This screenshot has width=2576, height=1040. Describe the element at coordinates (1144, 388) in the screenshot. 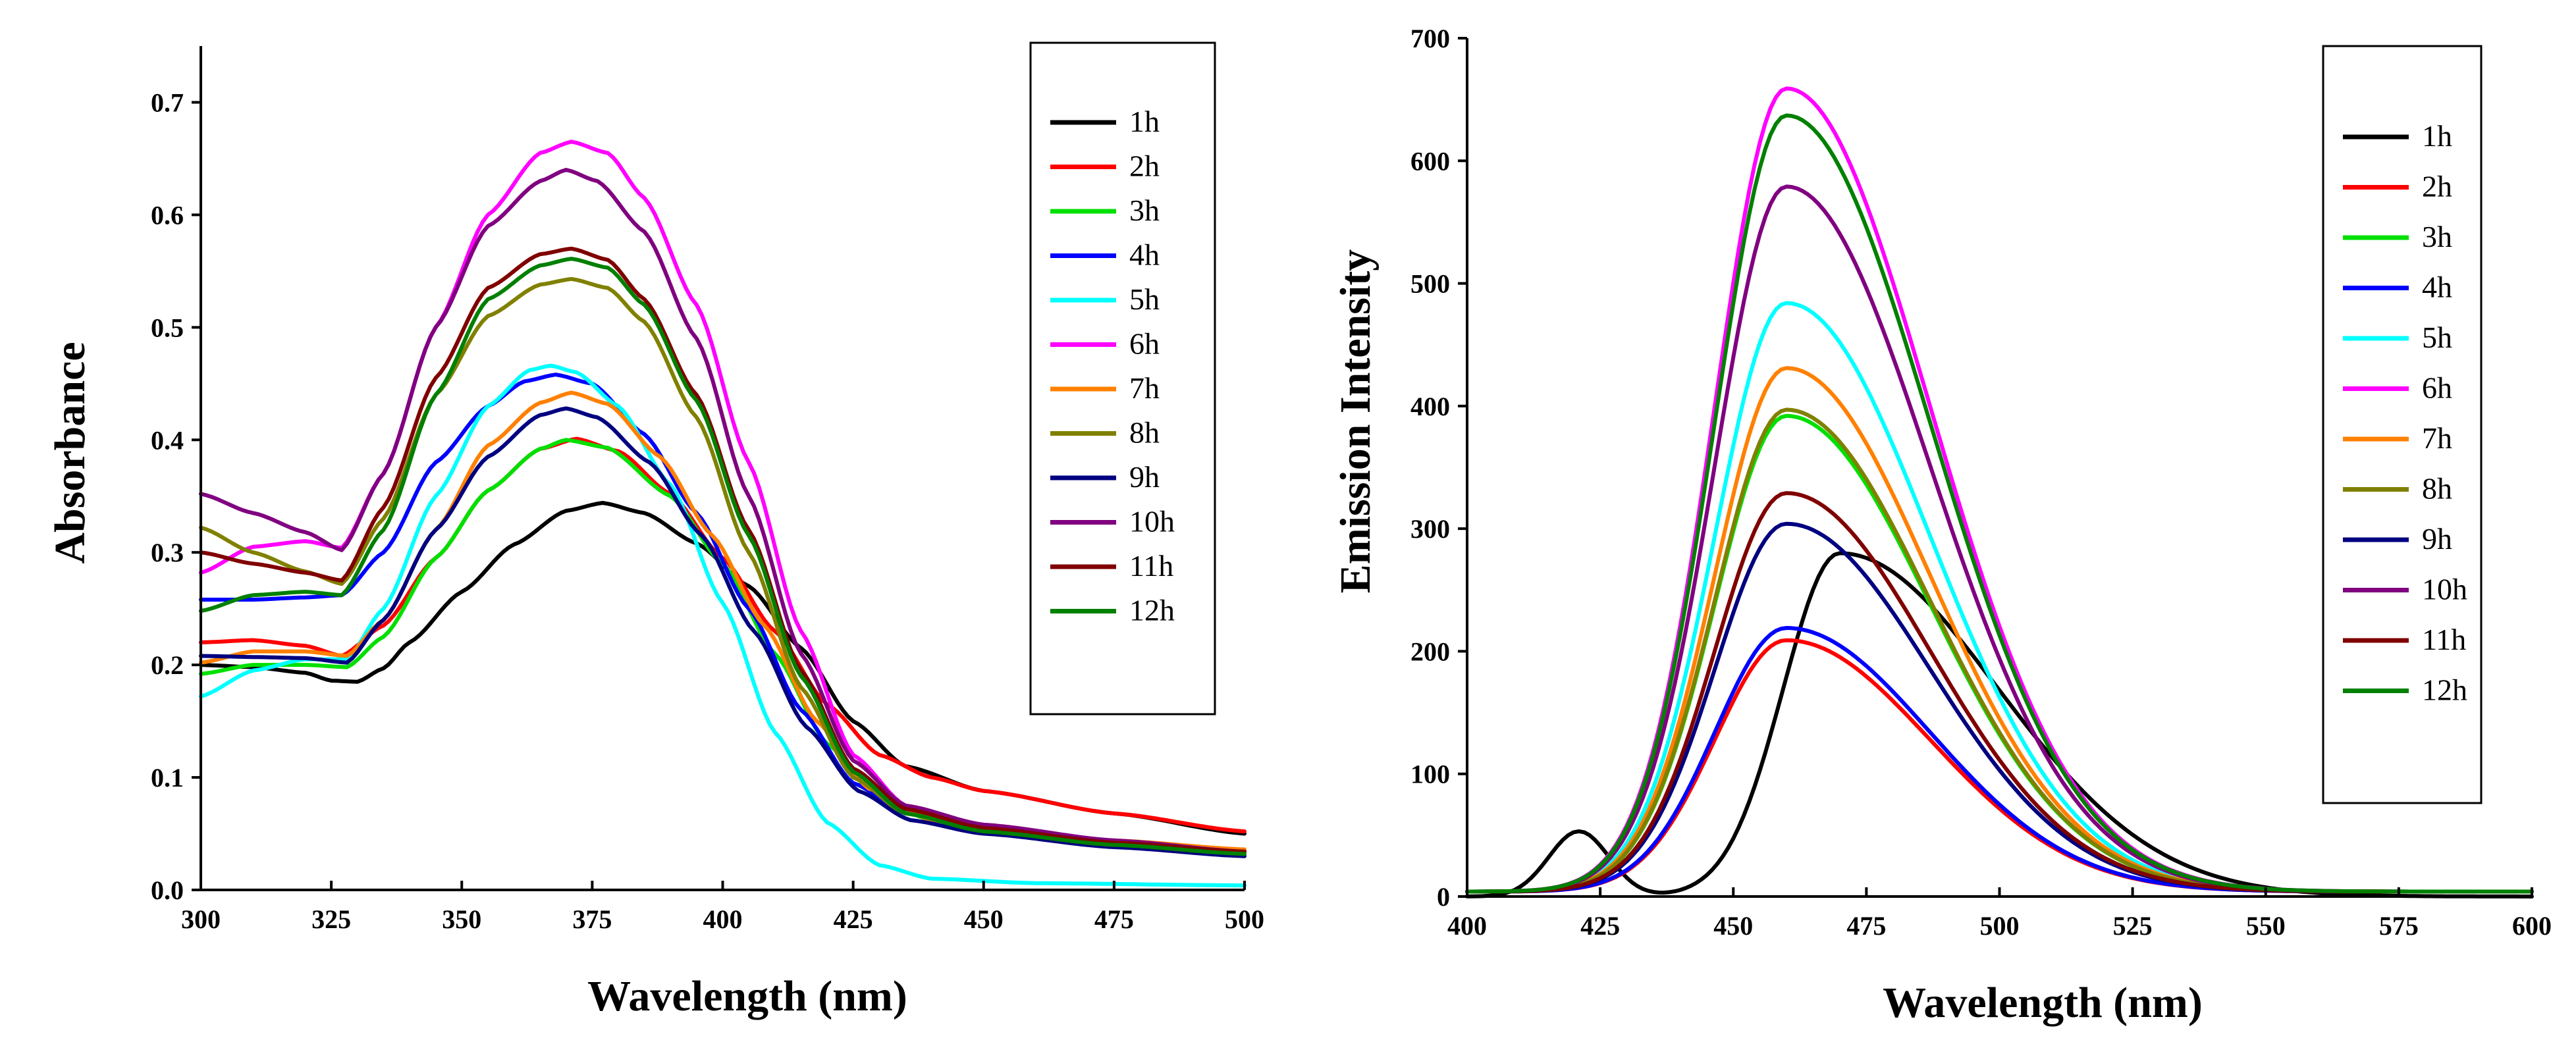

I see `absorbance-legend-label-7h: 7h` at that location.